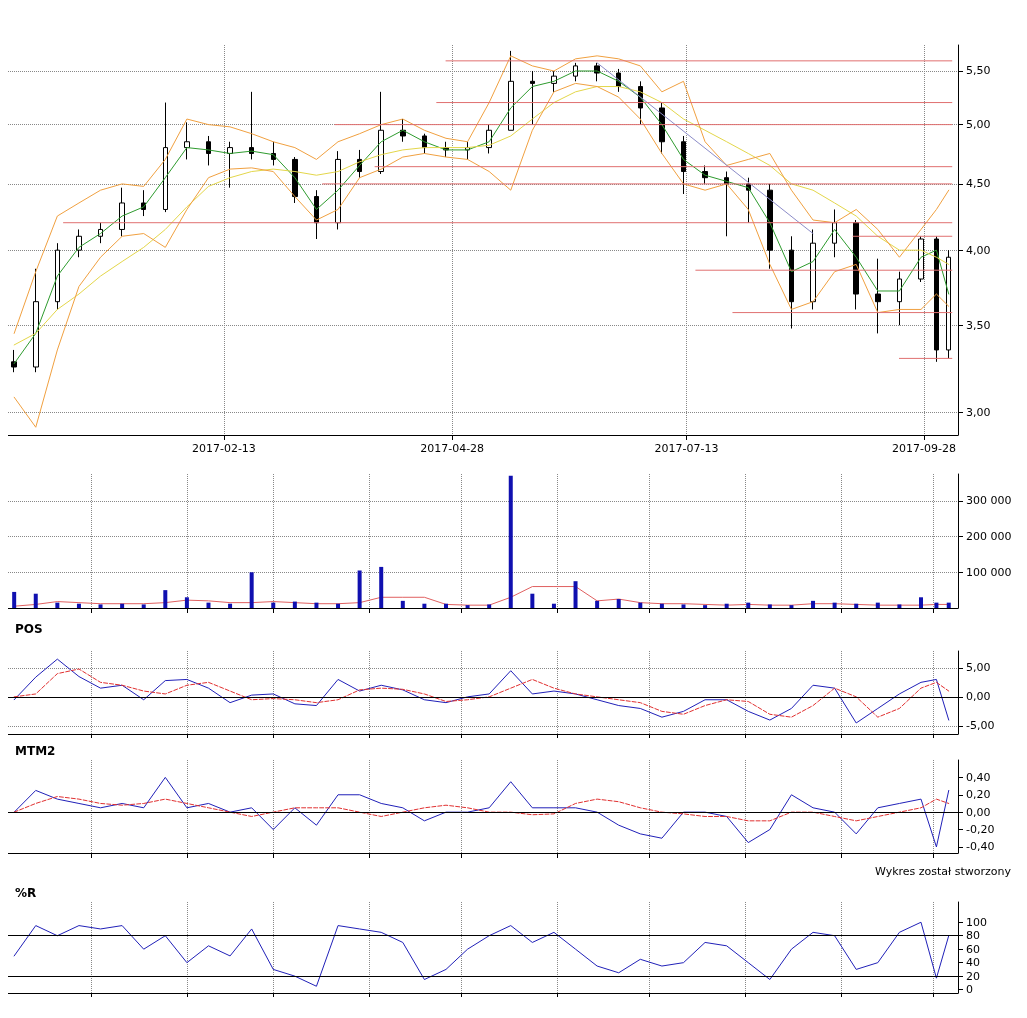 Image resolution: width=1027 pixels, height=1018 pixels. What do you see at coordinates (978, 412) in the screenshot?
I see `y-tick-label: 3,00` at bounding box center [978, 412].